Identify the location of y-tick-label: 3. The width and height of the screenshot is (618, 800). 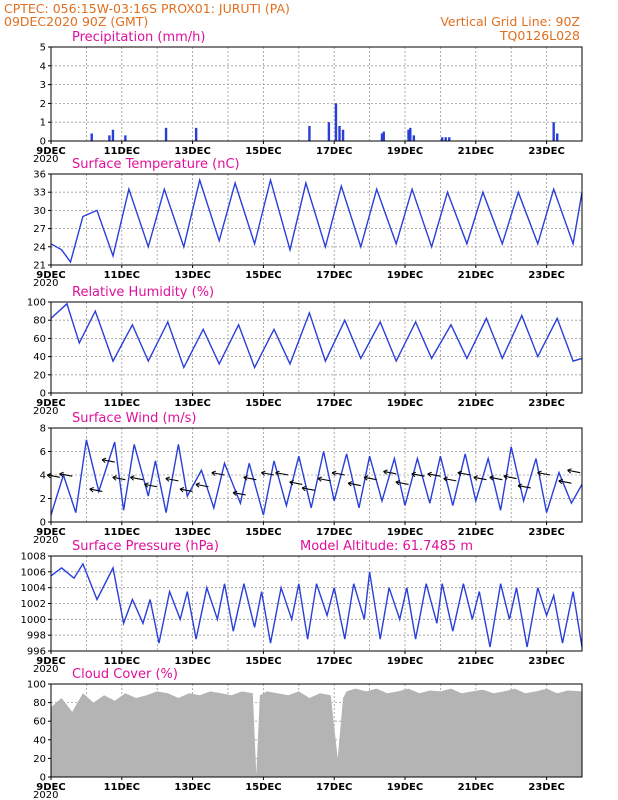
(43, 85).